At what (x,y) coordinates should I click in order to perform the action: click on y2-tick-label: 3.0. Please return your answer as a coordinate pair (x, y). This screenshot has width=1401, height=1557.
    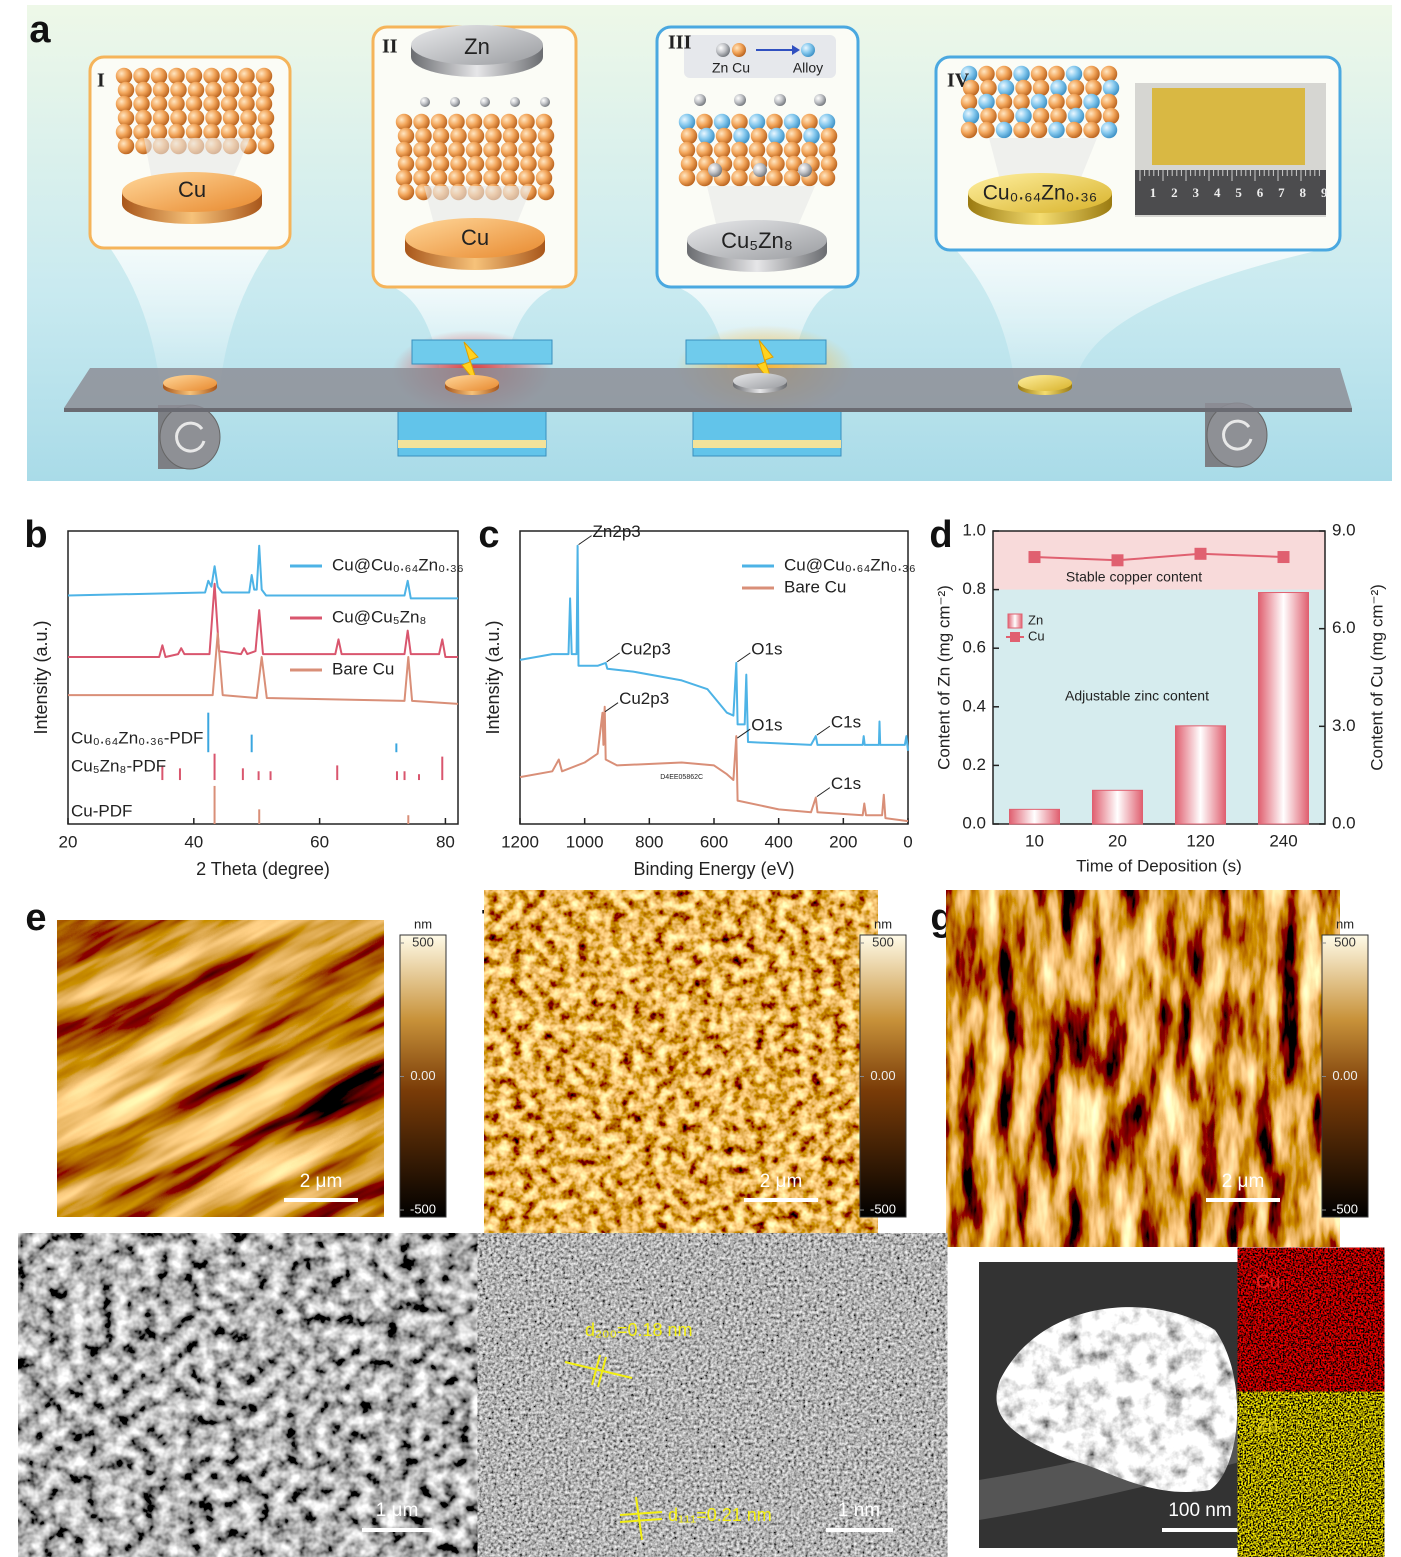
    Looking at the image, I should click on (1344, 725).